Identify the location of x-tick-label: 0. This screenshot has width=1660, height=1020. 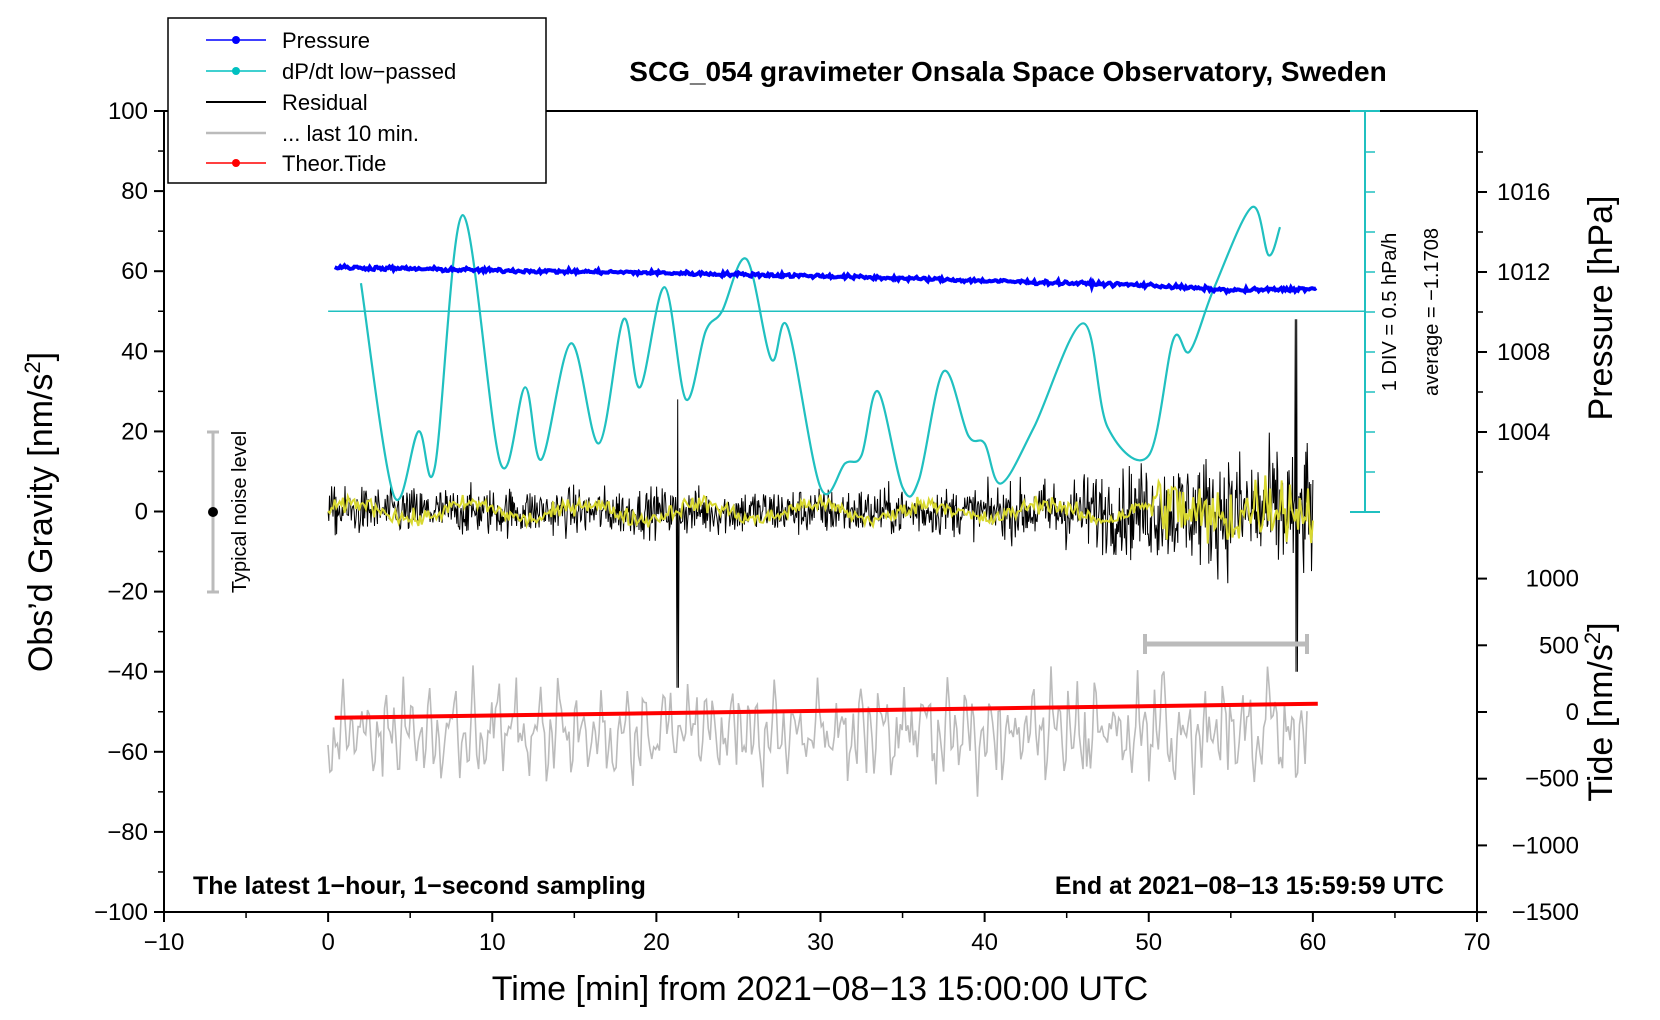
(327, 942).